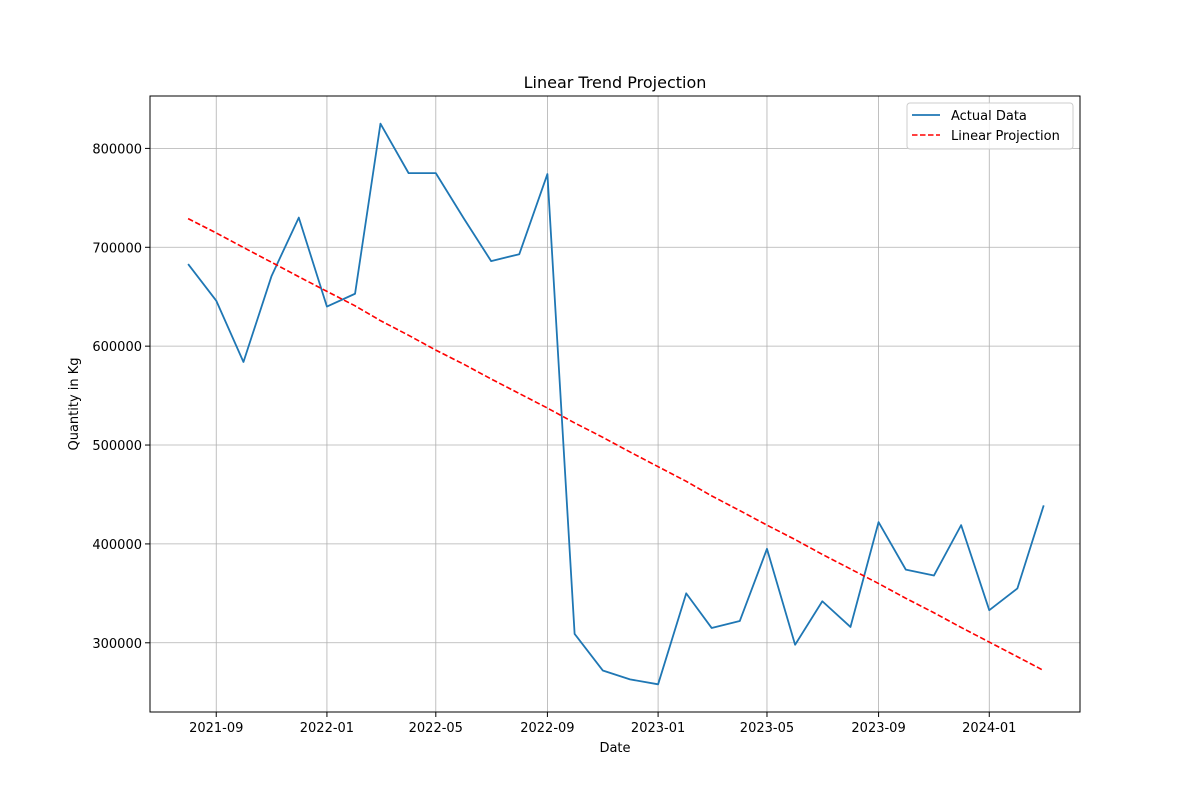 This screenshot has width=1200, height=804. Describe the element at coordinates (216, 728) in the screenshot. I see `x-tick-label: 2021-09` at that location.